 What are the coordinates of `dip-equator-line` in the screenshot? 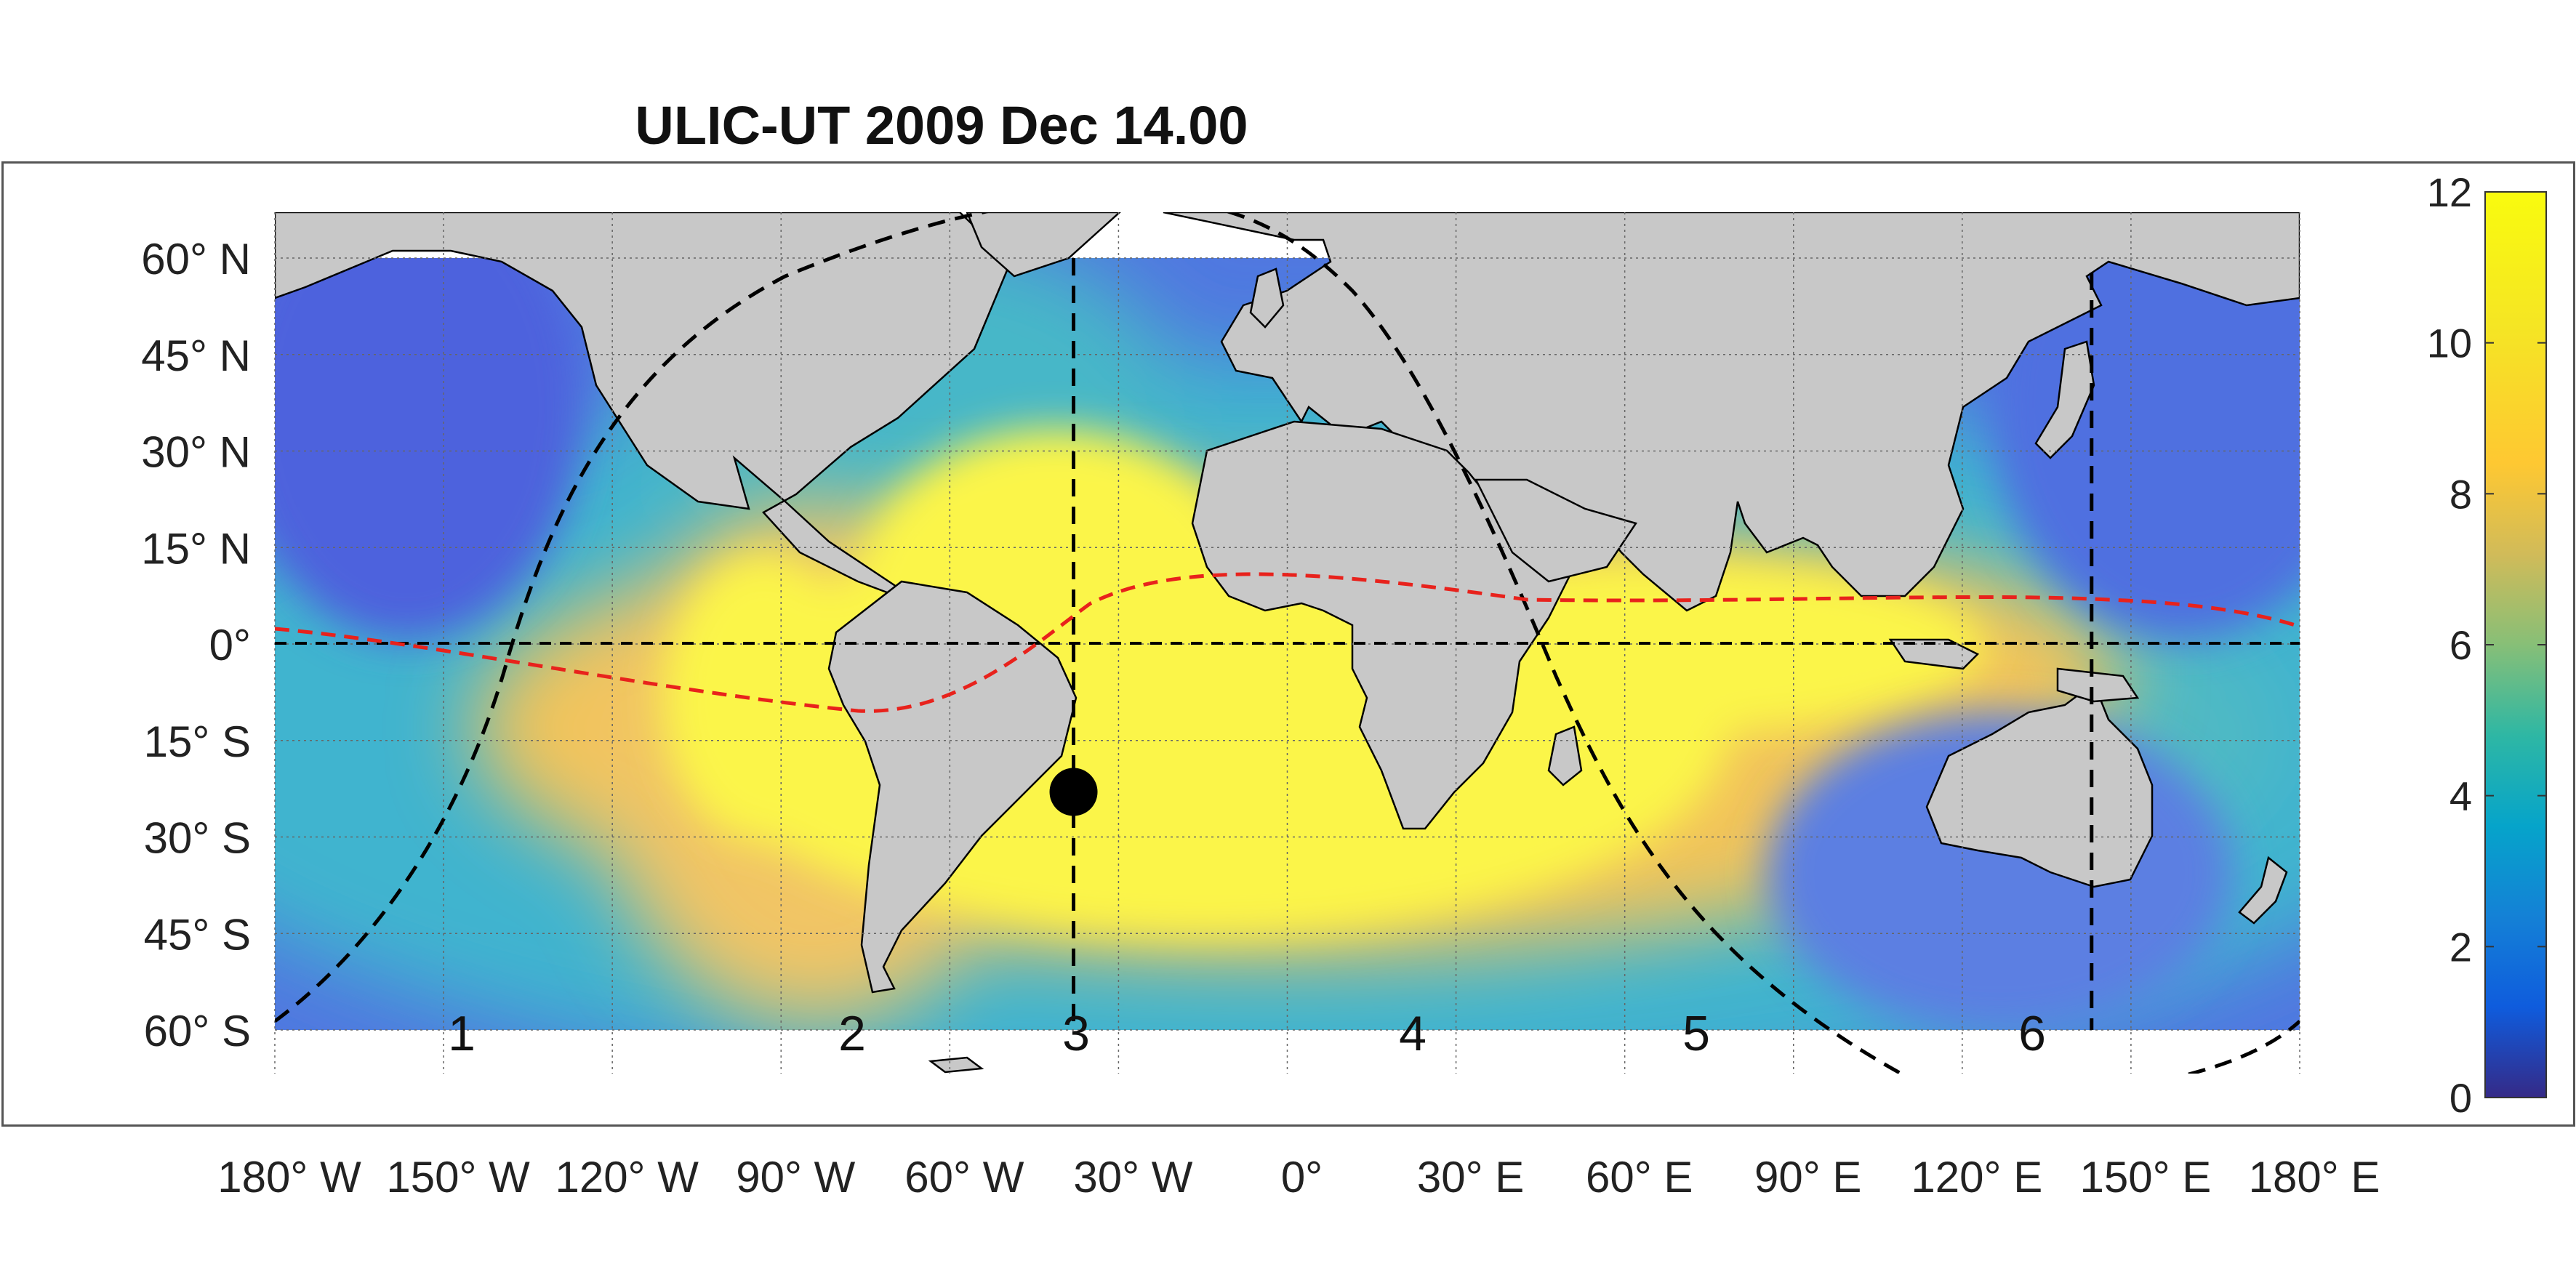 It's located at (1287, 642).